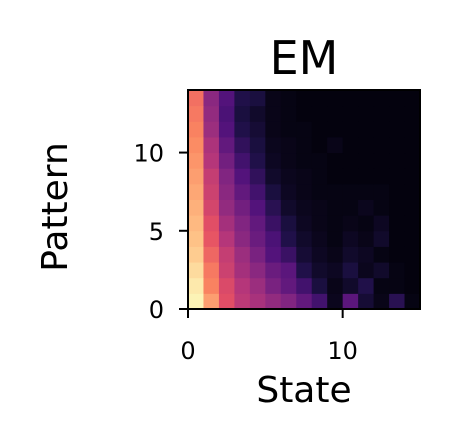 This screenshot has height=445, width=450. What do you see at coordinates (342, 351) in the screenshot?
I see `x-tick-label: 10` at bounding box center [342, 351].